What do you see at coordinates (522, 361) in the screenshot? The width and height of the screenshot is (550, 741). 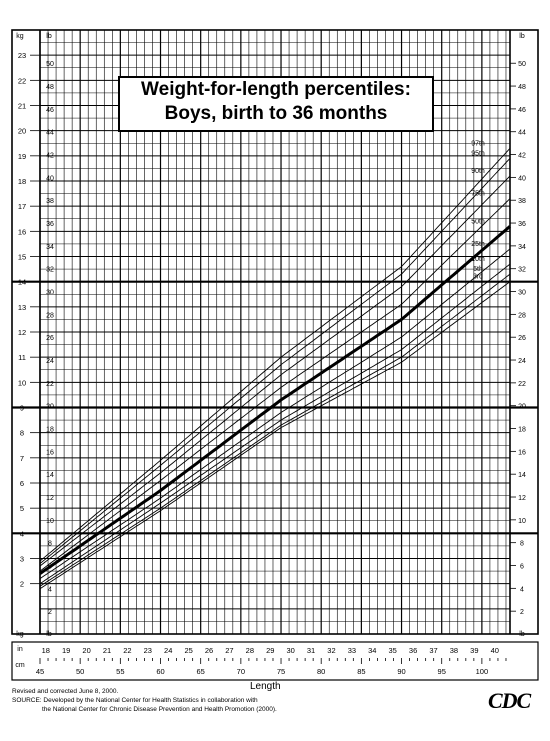 I see `y-tick-lb-right: 24` at bounding box center [522, 361].